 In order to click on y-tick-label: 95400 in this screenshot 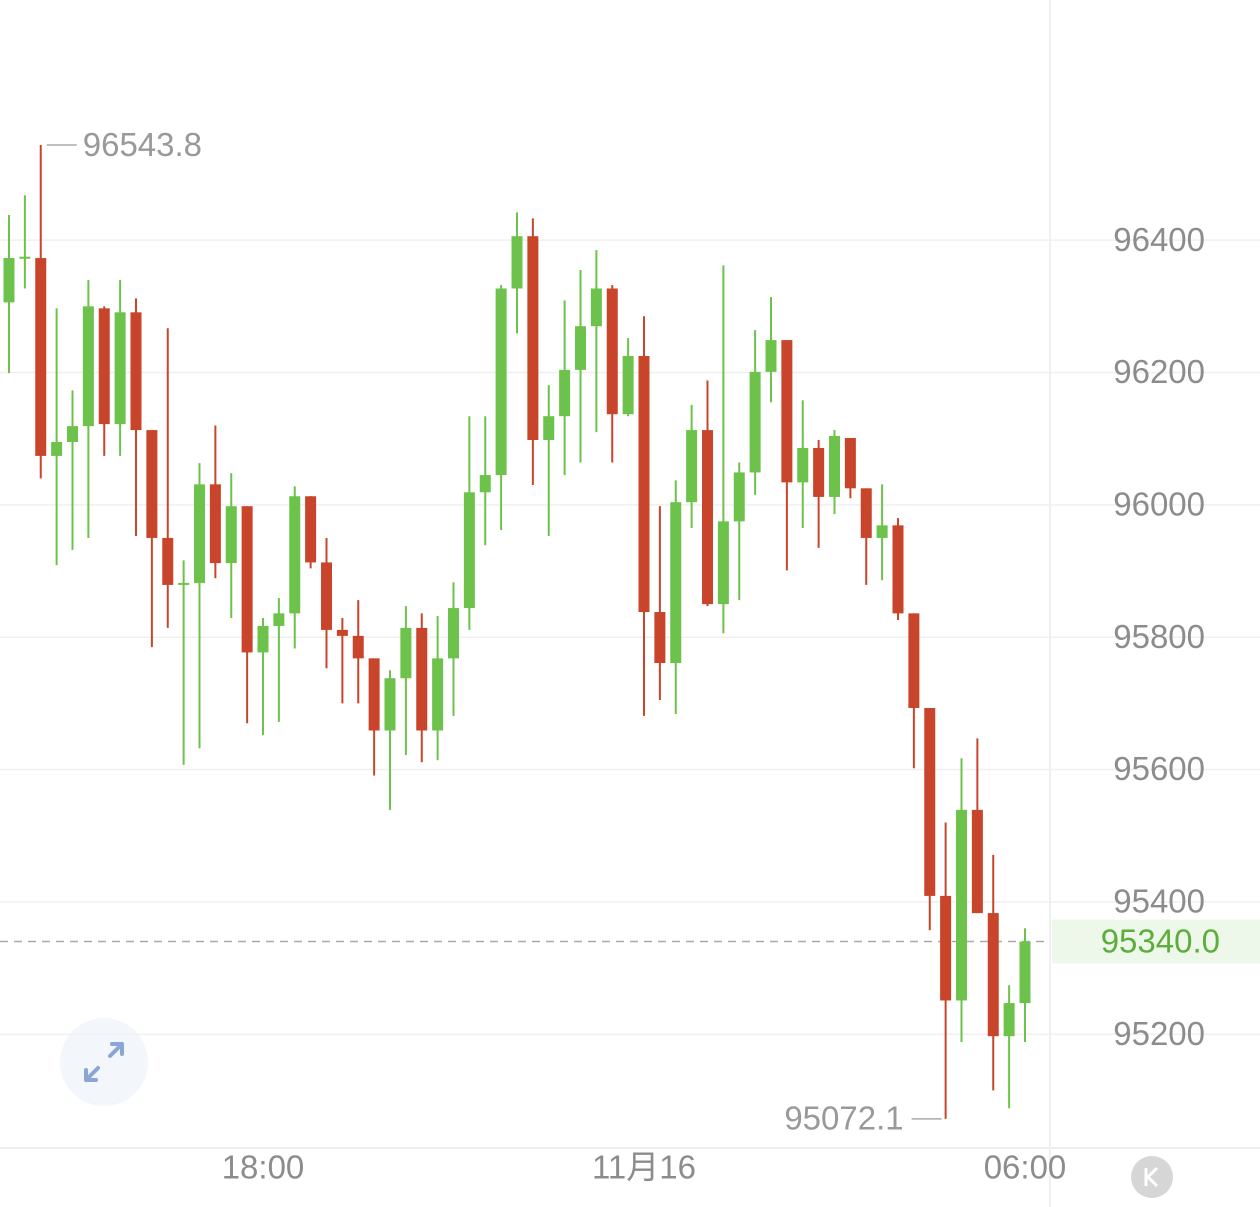, I will do `click(1159, 901)`.